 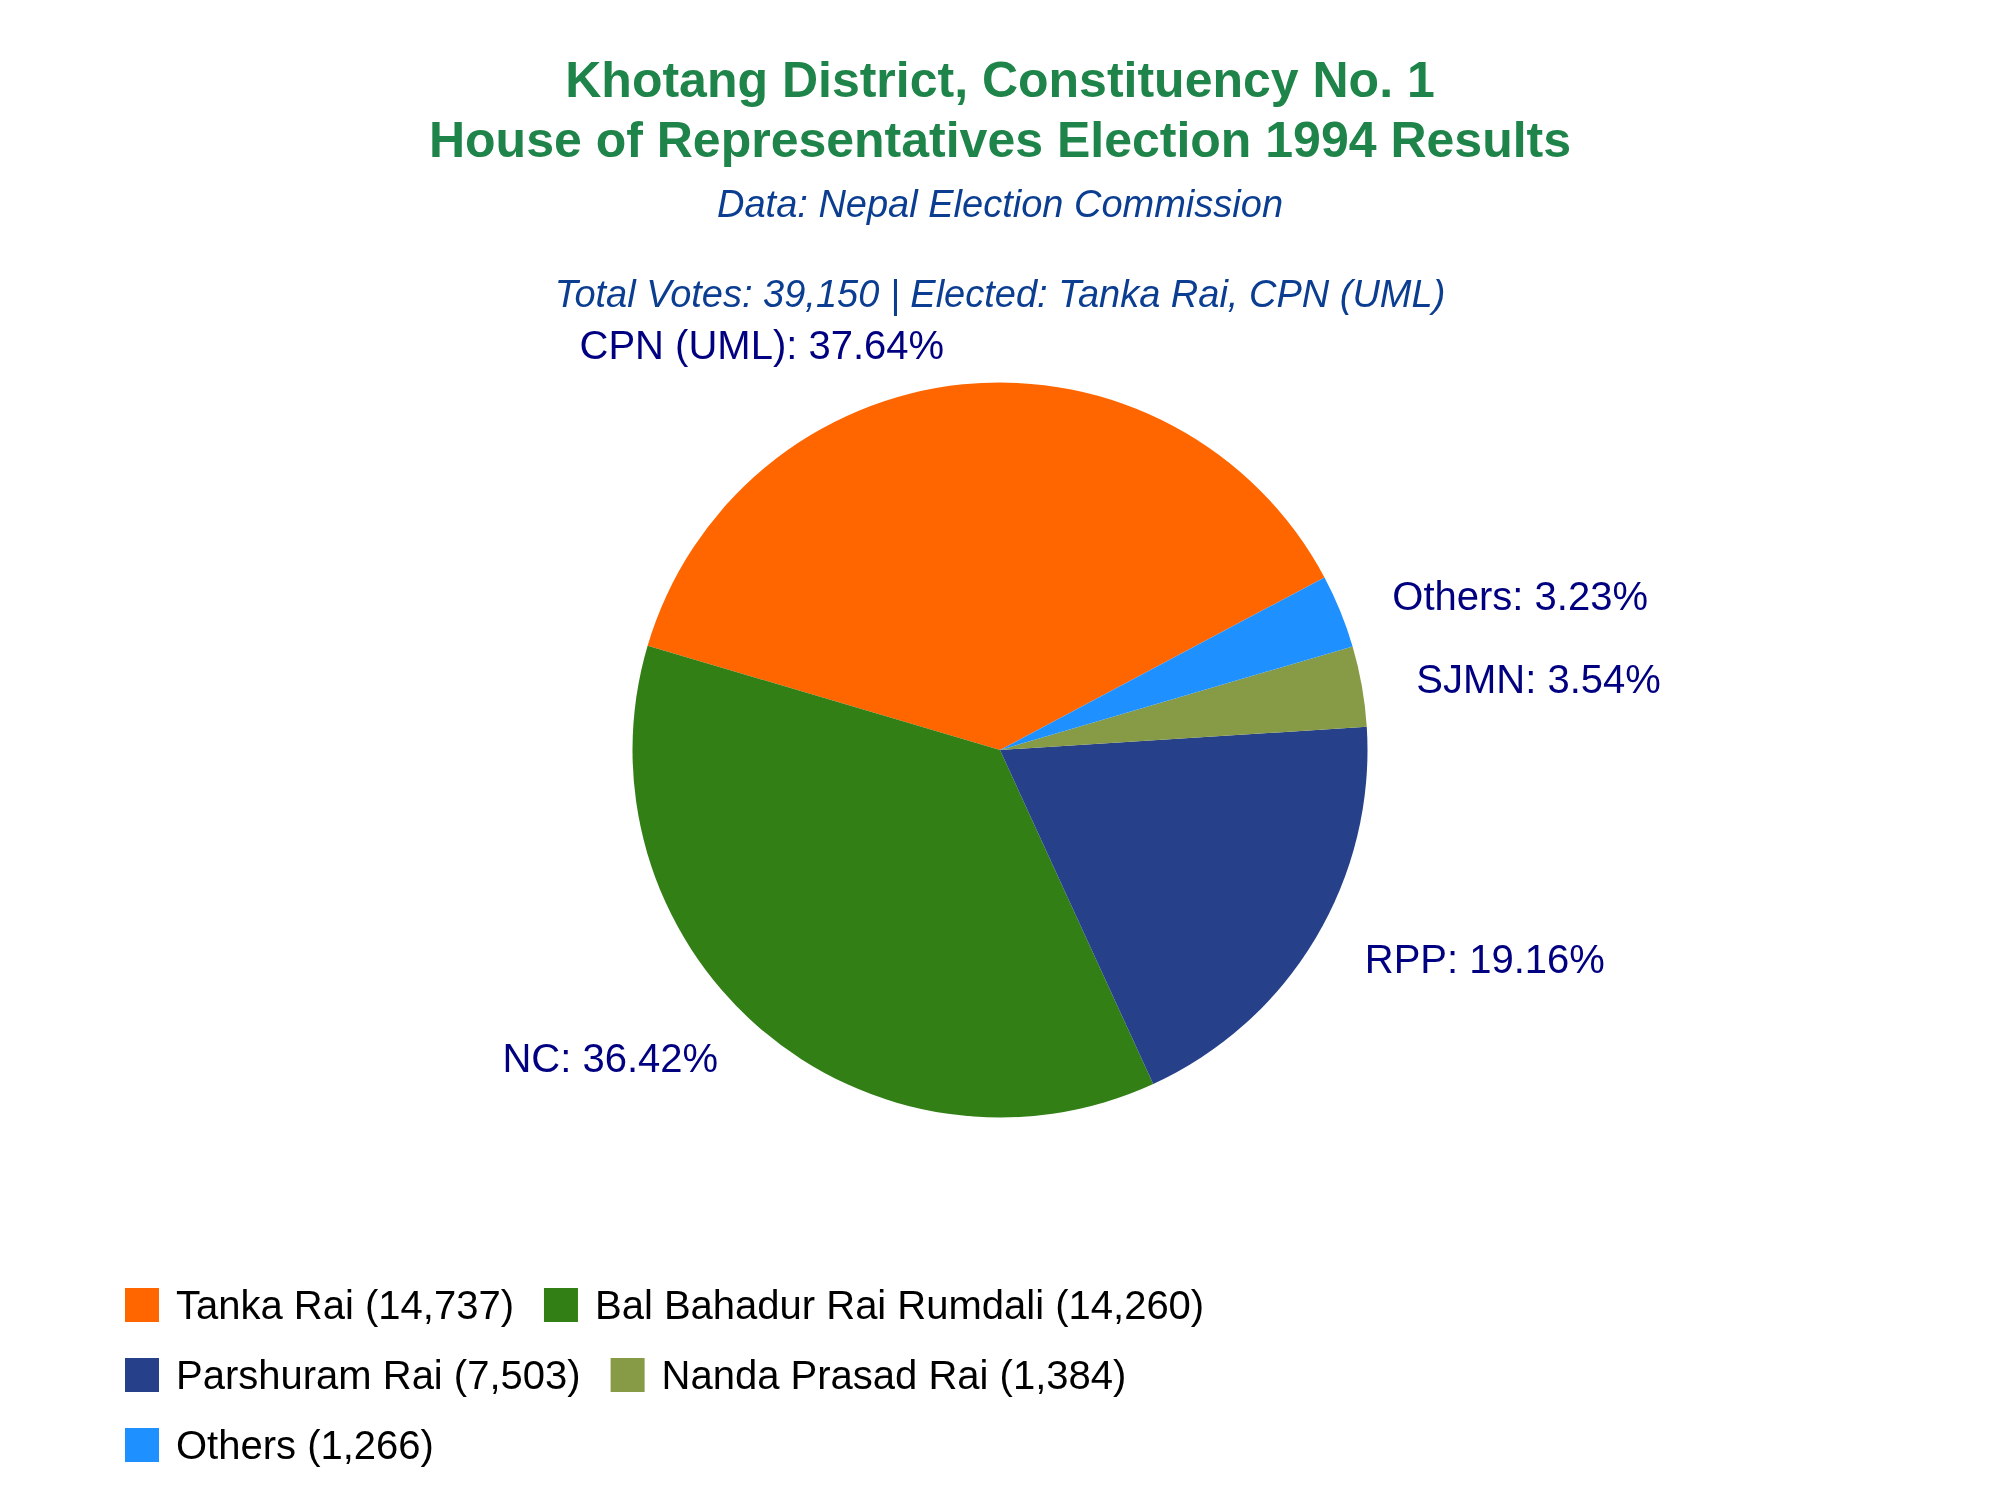 I want to click on chart-title: Khotang District, Constituency No. 1 House of Representatives Election 1994 Results, so click(x=1000, y=110).